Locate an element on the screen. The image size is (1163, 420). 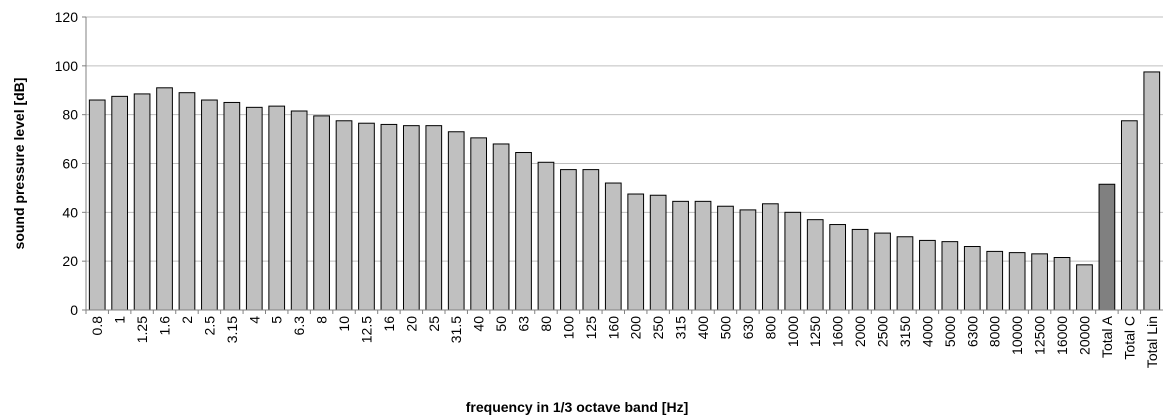
x-tick-label: 8000 is located at coordinates (995, 331).